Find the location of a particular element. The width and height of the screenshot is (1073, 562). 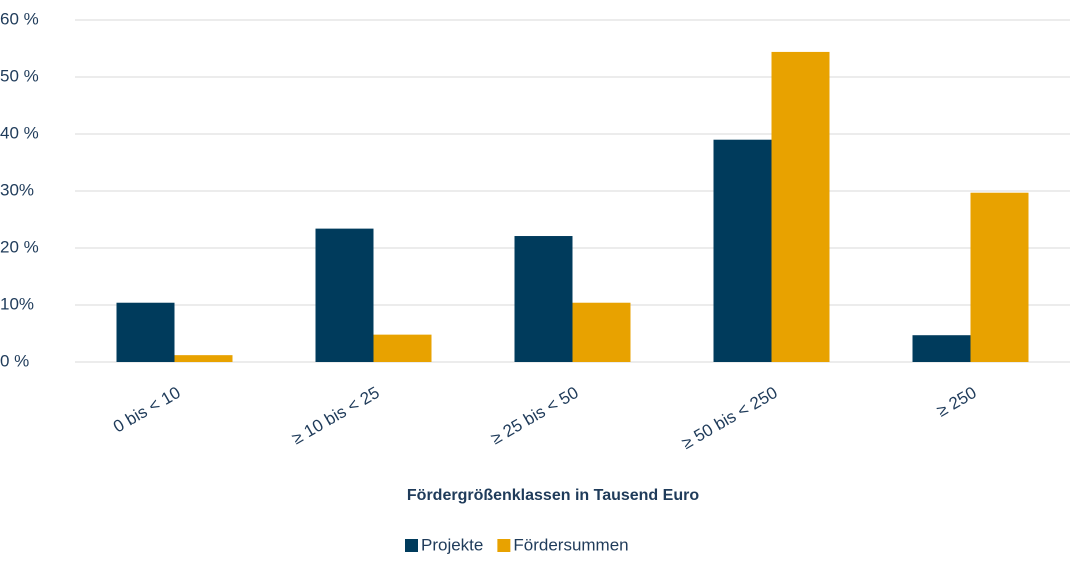

x-tick-label: ≥ 25 bis < 50 is located at coordinates (535, 415).